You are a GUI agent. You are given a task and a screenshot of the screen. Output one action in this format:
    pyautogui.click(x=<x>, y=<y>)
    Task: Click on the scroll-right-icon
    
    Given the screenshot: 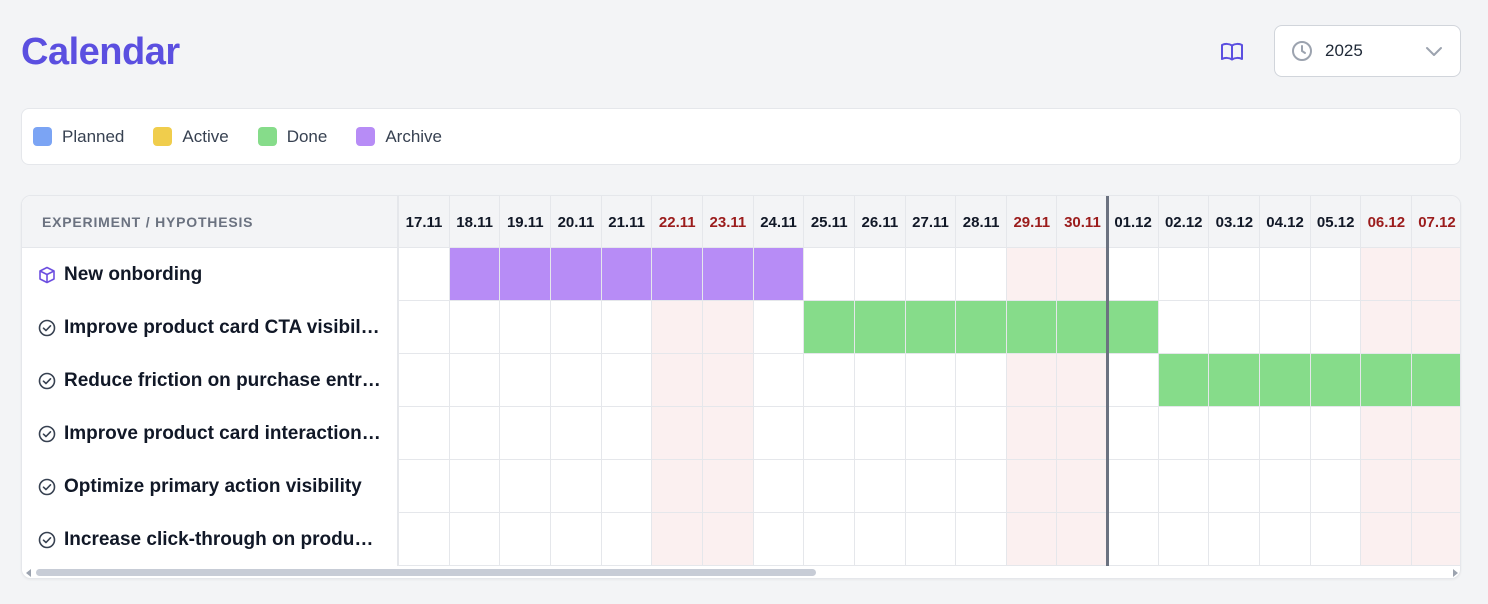 What is the action you would take?
    pyautogui.click(x=1455, y=573)
    